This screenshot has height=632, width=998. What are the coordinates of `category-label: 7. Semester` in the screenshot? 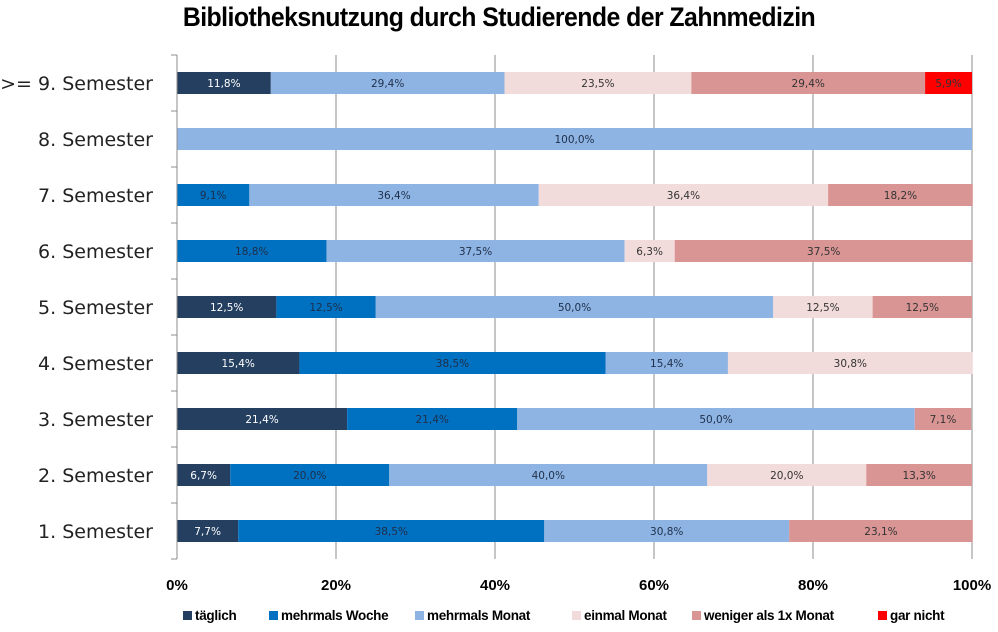 It's located at (95, 196).